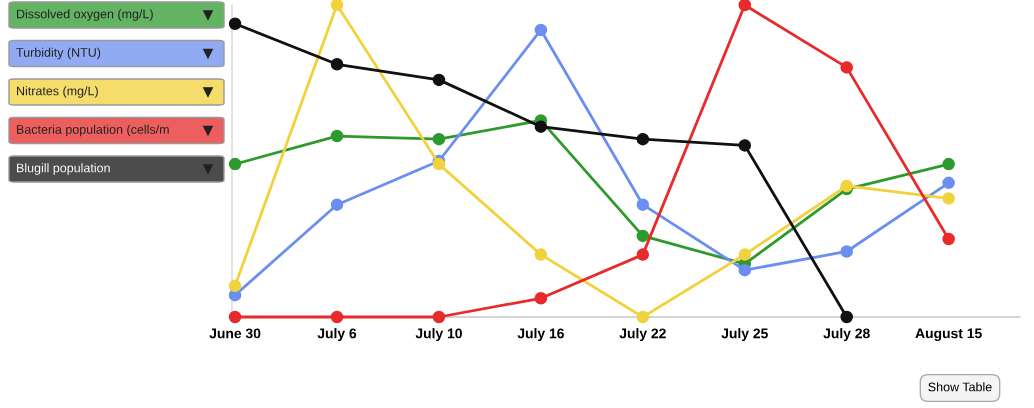  I want to click on text: Show Table, so click(960, 387).